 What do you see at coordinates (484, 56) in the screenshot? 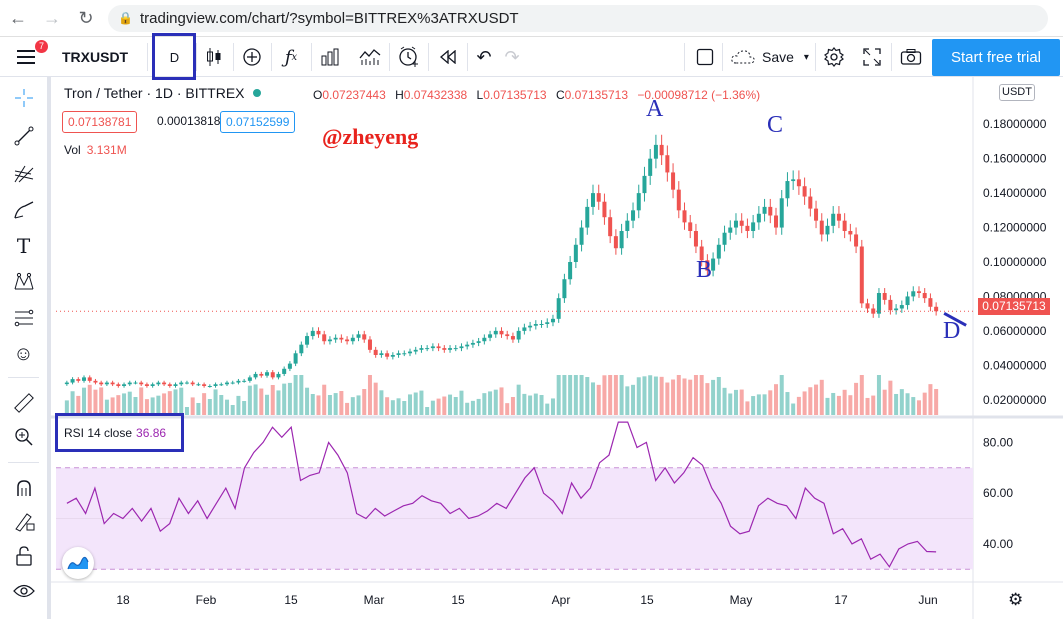
I see `undo-icon: ↶` at bounding box center [484, 56].